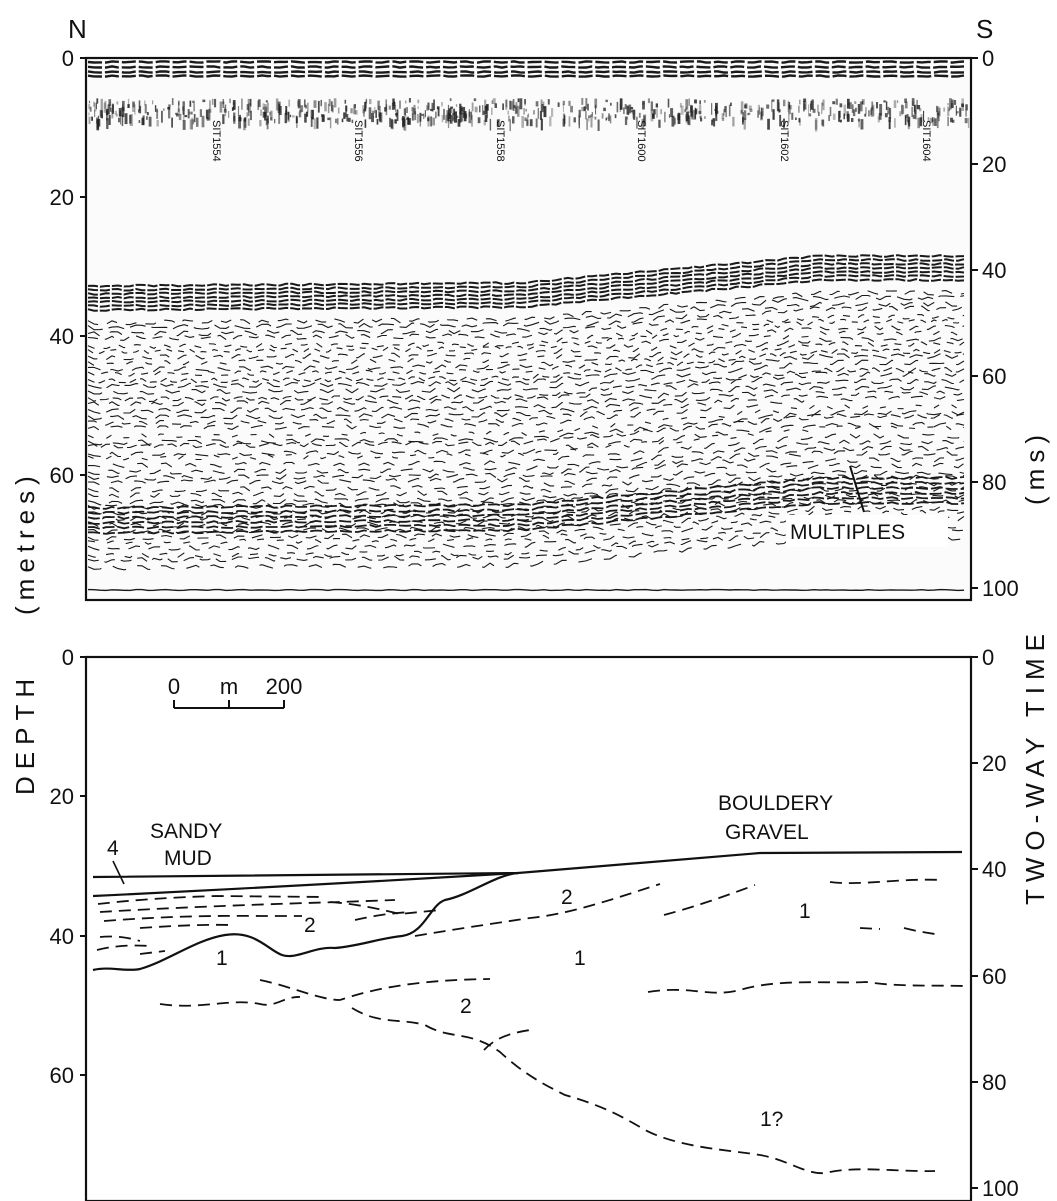 Image resolution: width=1057 pixels, height=1201 pixels. I want to click on shot-label: SIT1604, so click(926, 141).